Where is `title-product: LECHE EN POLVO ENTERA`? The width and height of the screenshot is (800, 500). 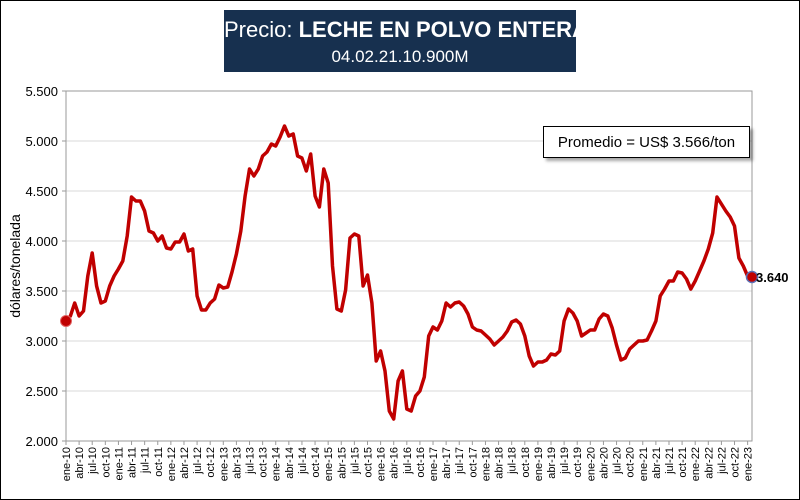
title-product: LECHE EN POLVO ENTERA is located at coordinates (443, 29).